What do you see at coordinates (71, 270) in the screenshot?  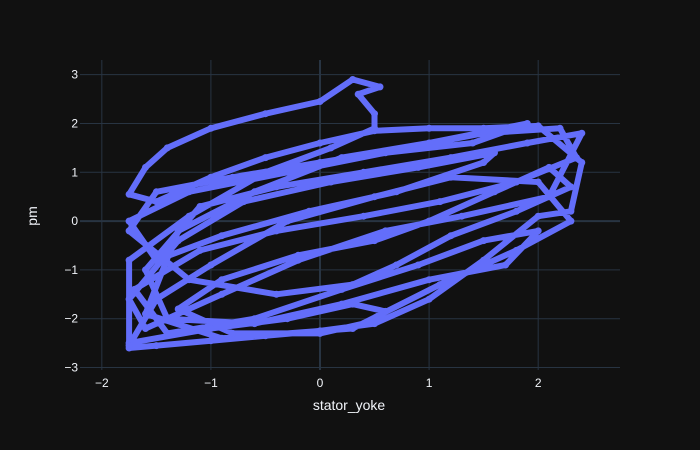 I see `y-tick-label: −1` at bounding box center [71, 270].